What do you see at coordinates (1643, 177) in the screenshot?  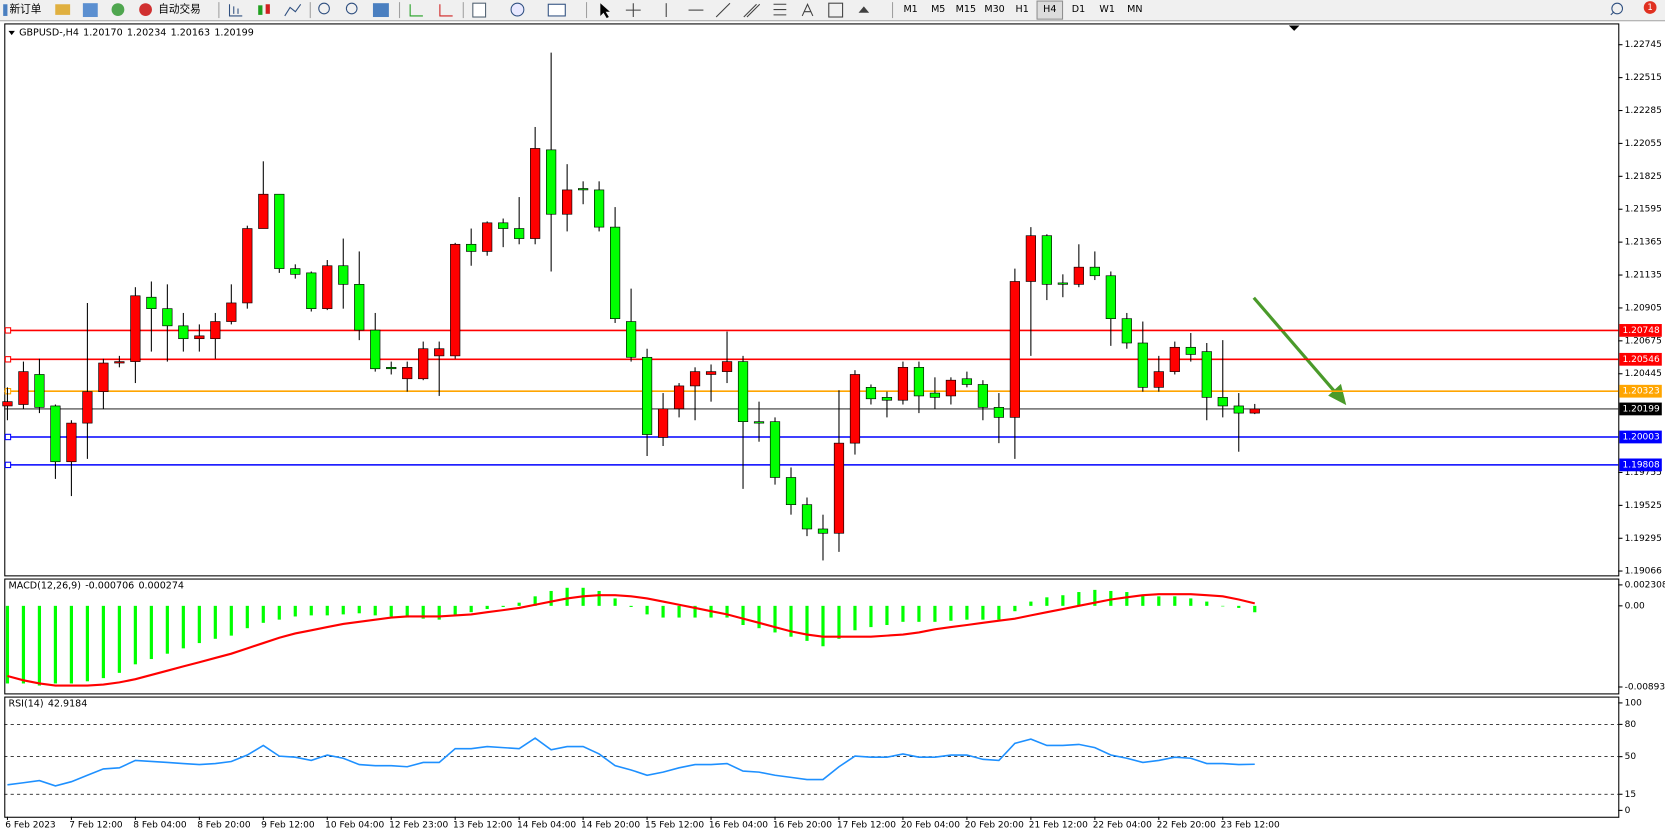 I see `y-tick-label: 1.21825` at bounding box center [1643, 177].